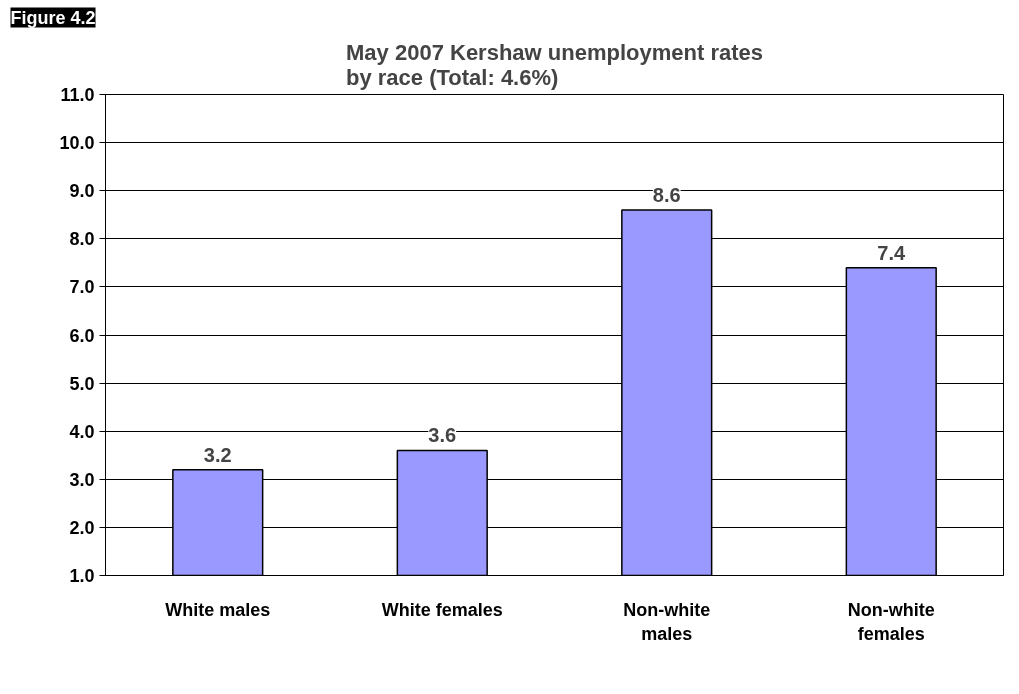 The height and width of the screenshot is (694, 1019). What do you see at coordinates (82, 576) in the screenshot?
I see `y-tick-label: 1.0` at bounding box center [82, 576].